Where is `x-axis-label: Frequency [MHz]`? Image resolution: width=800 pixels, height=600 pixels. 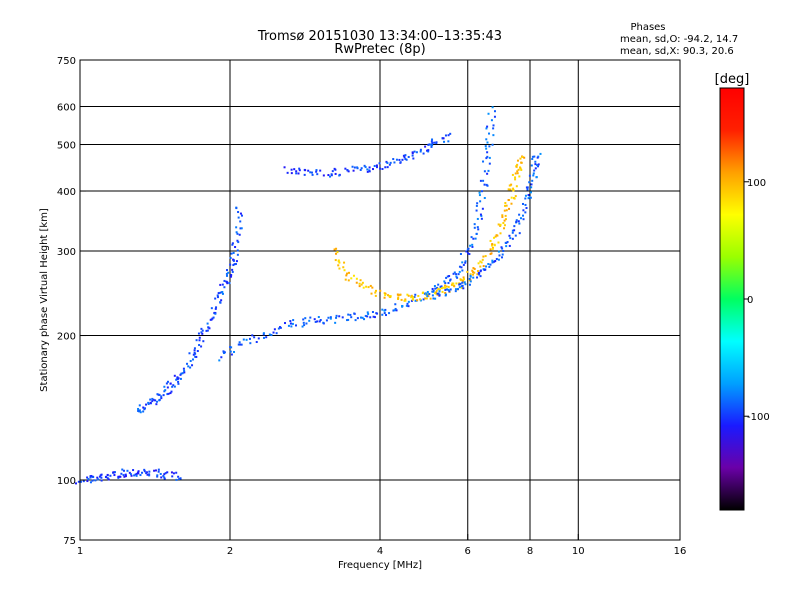
x-axis-label: Frequency [MHz] is located at coordinates (380, 565).